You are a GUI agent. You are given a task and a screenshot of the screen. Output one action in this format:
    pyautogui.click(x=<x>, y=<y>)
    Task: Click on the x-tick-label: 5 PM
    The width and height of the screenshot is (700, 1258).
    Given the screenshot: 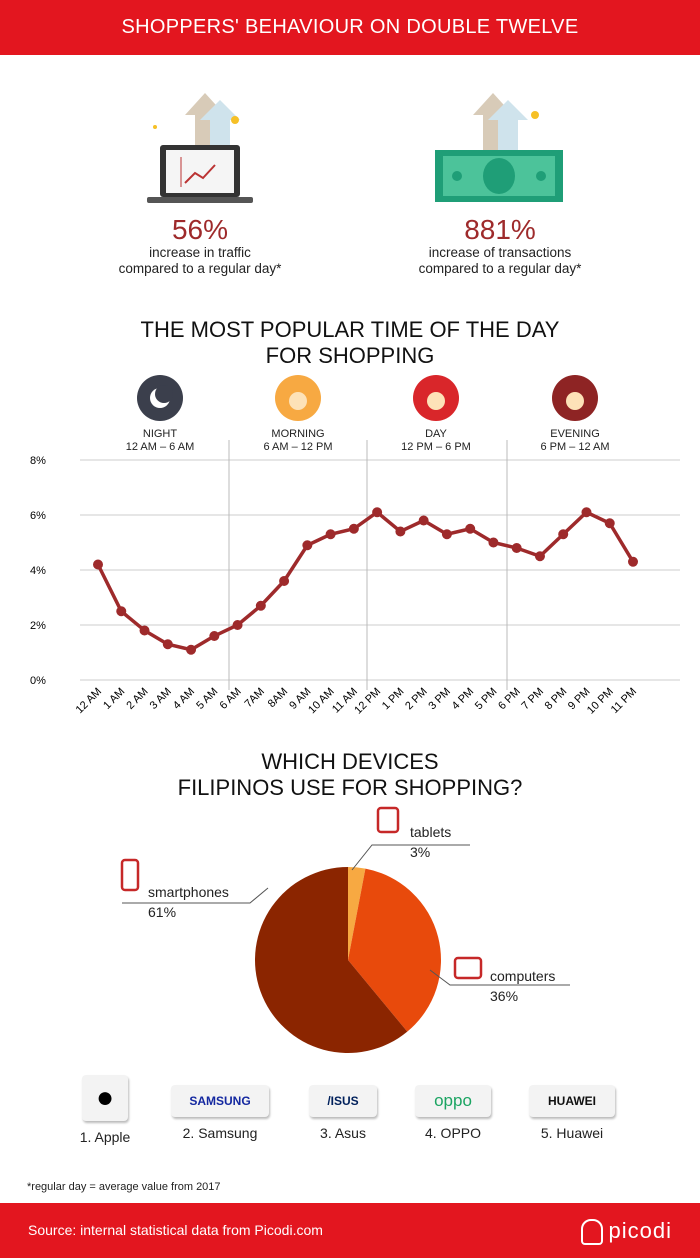 What is the action you would take?
    pyautogui.click(x=486, y=699)
    